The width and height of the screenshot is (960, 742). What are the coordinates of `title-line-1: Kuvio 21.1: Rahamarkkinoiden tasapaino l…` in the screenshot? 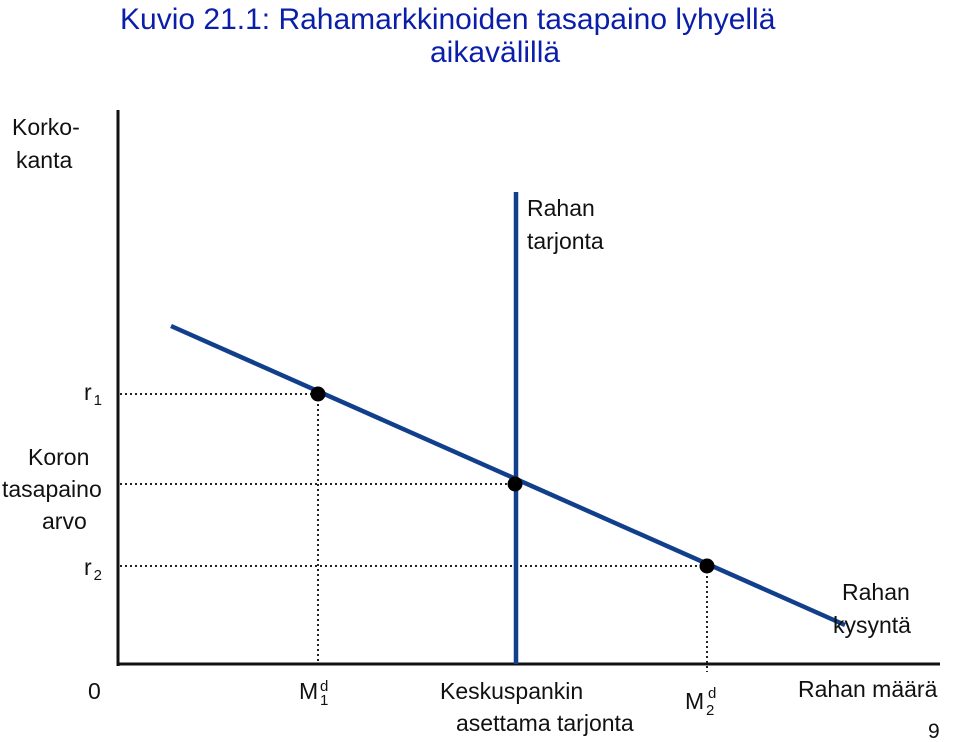 It's located at (448, 19).